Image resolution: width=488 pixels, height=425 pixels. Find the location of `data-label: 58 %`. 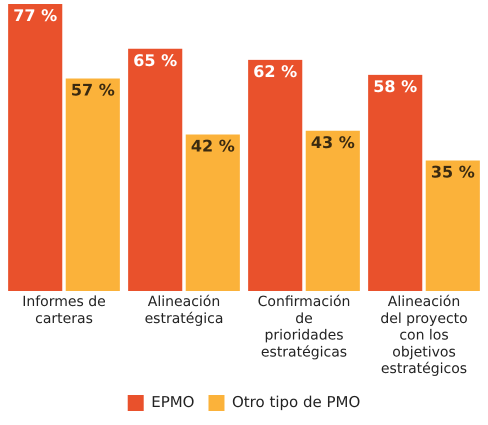

data-label: 58 % is located at coordinates (395, 86).